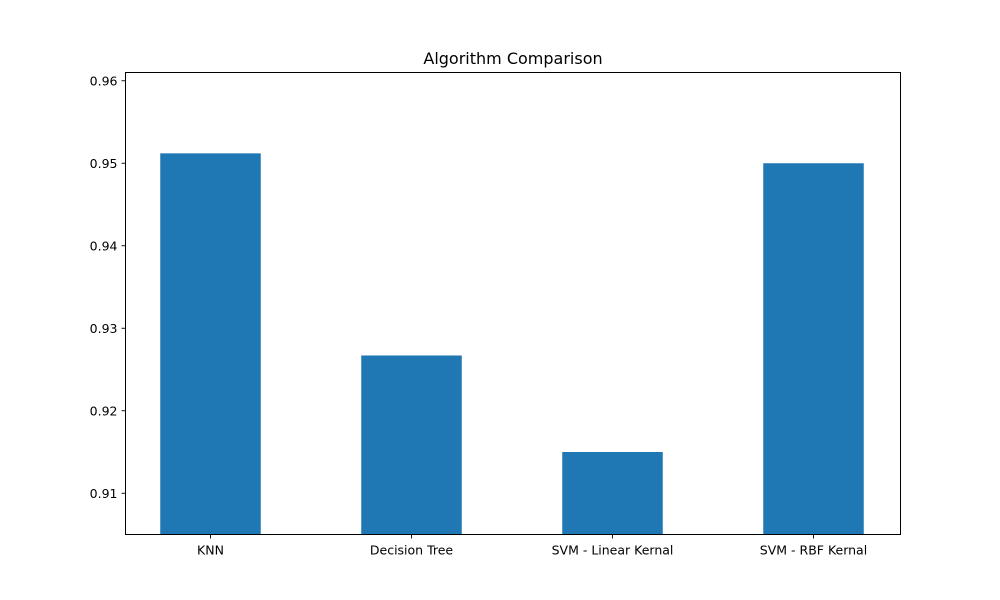 The height and width of the screenshot is (600, 1000). Describe the element at coordinates (104, 245) in the screenshot. I see `y-tick-label-3: 0.94` at that location.